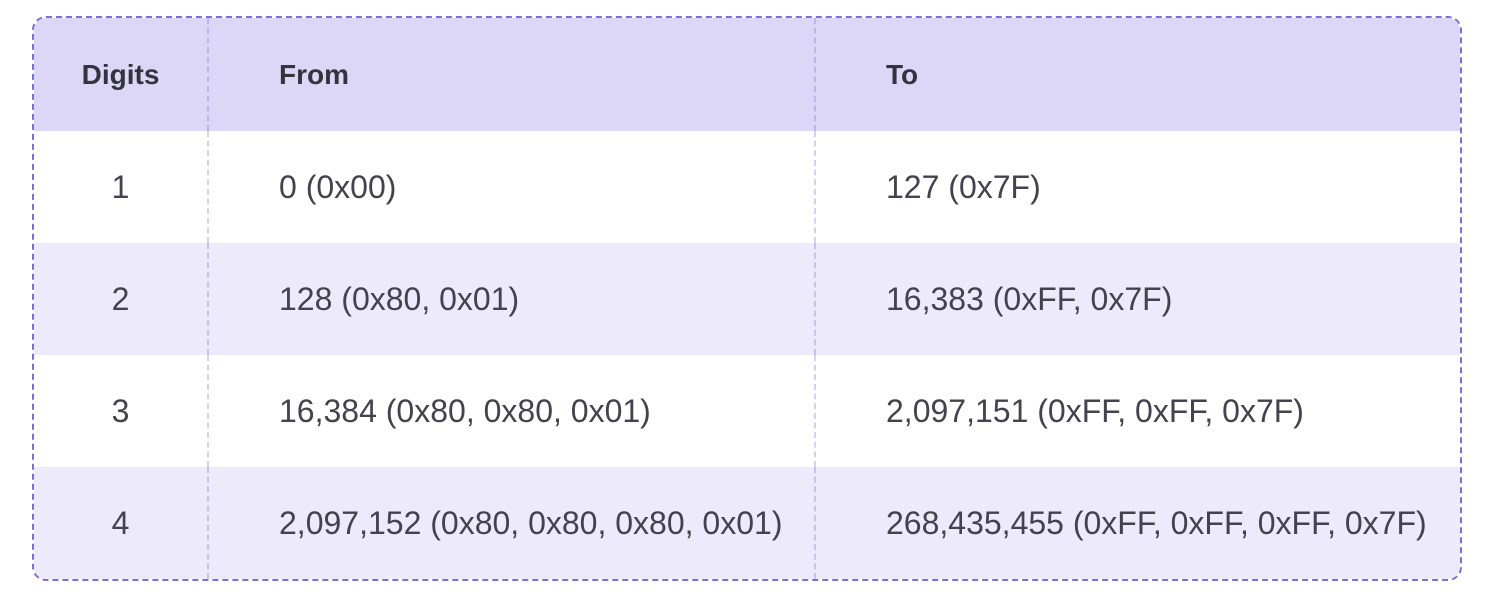 The image size is (1492, 604). I want to click on header-cell-from: From, so click(510, 74).